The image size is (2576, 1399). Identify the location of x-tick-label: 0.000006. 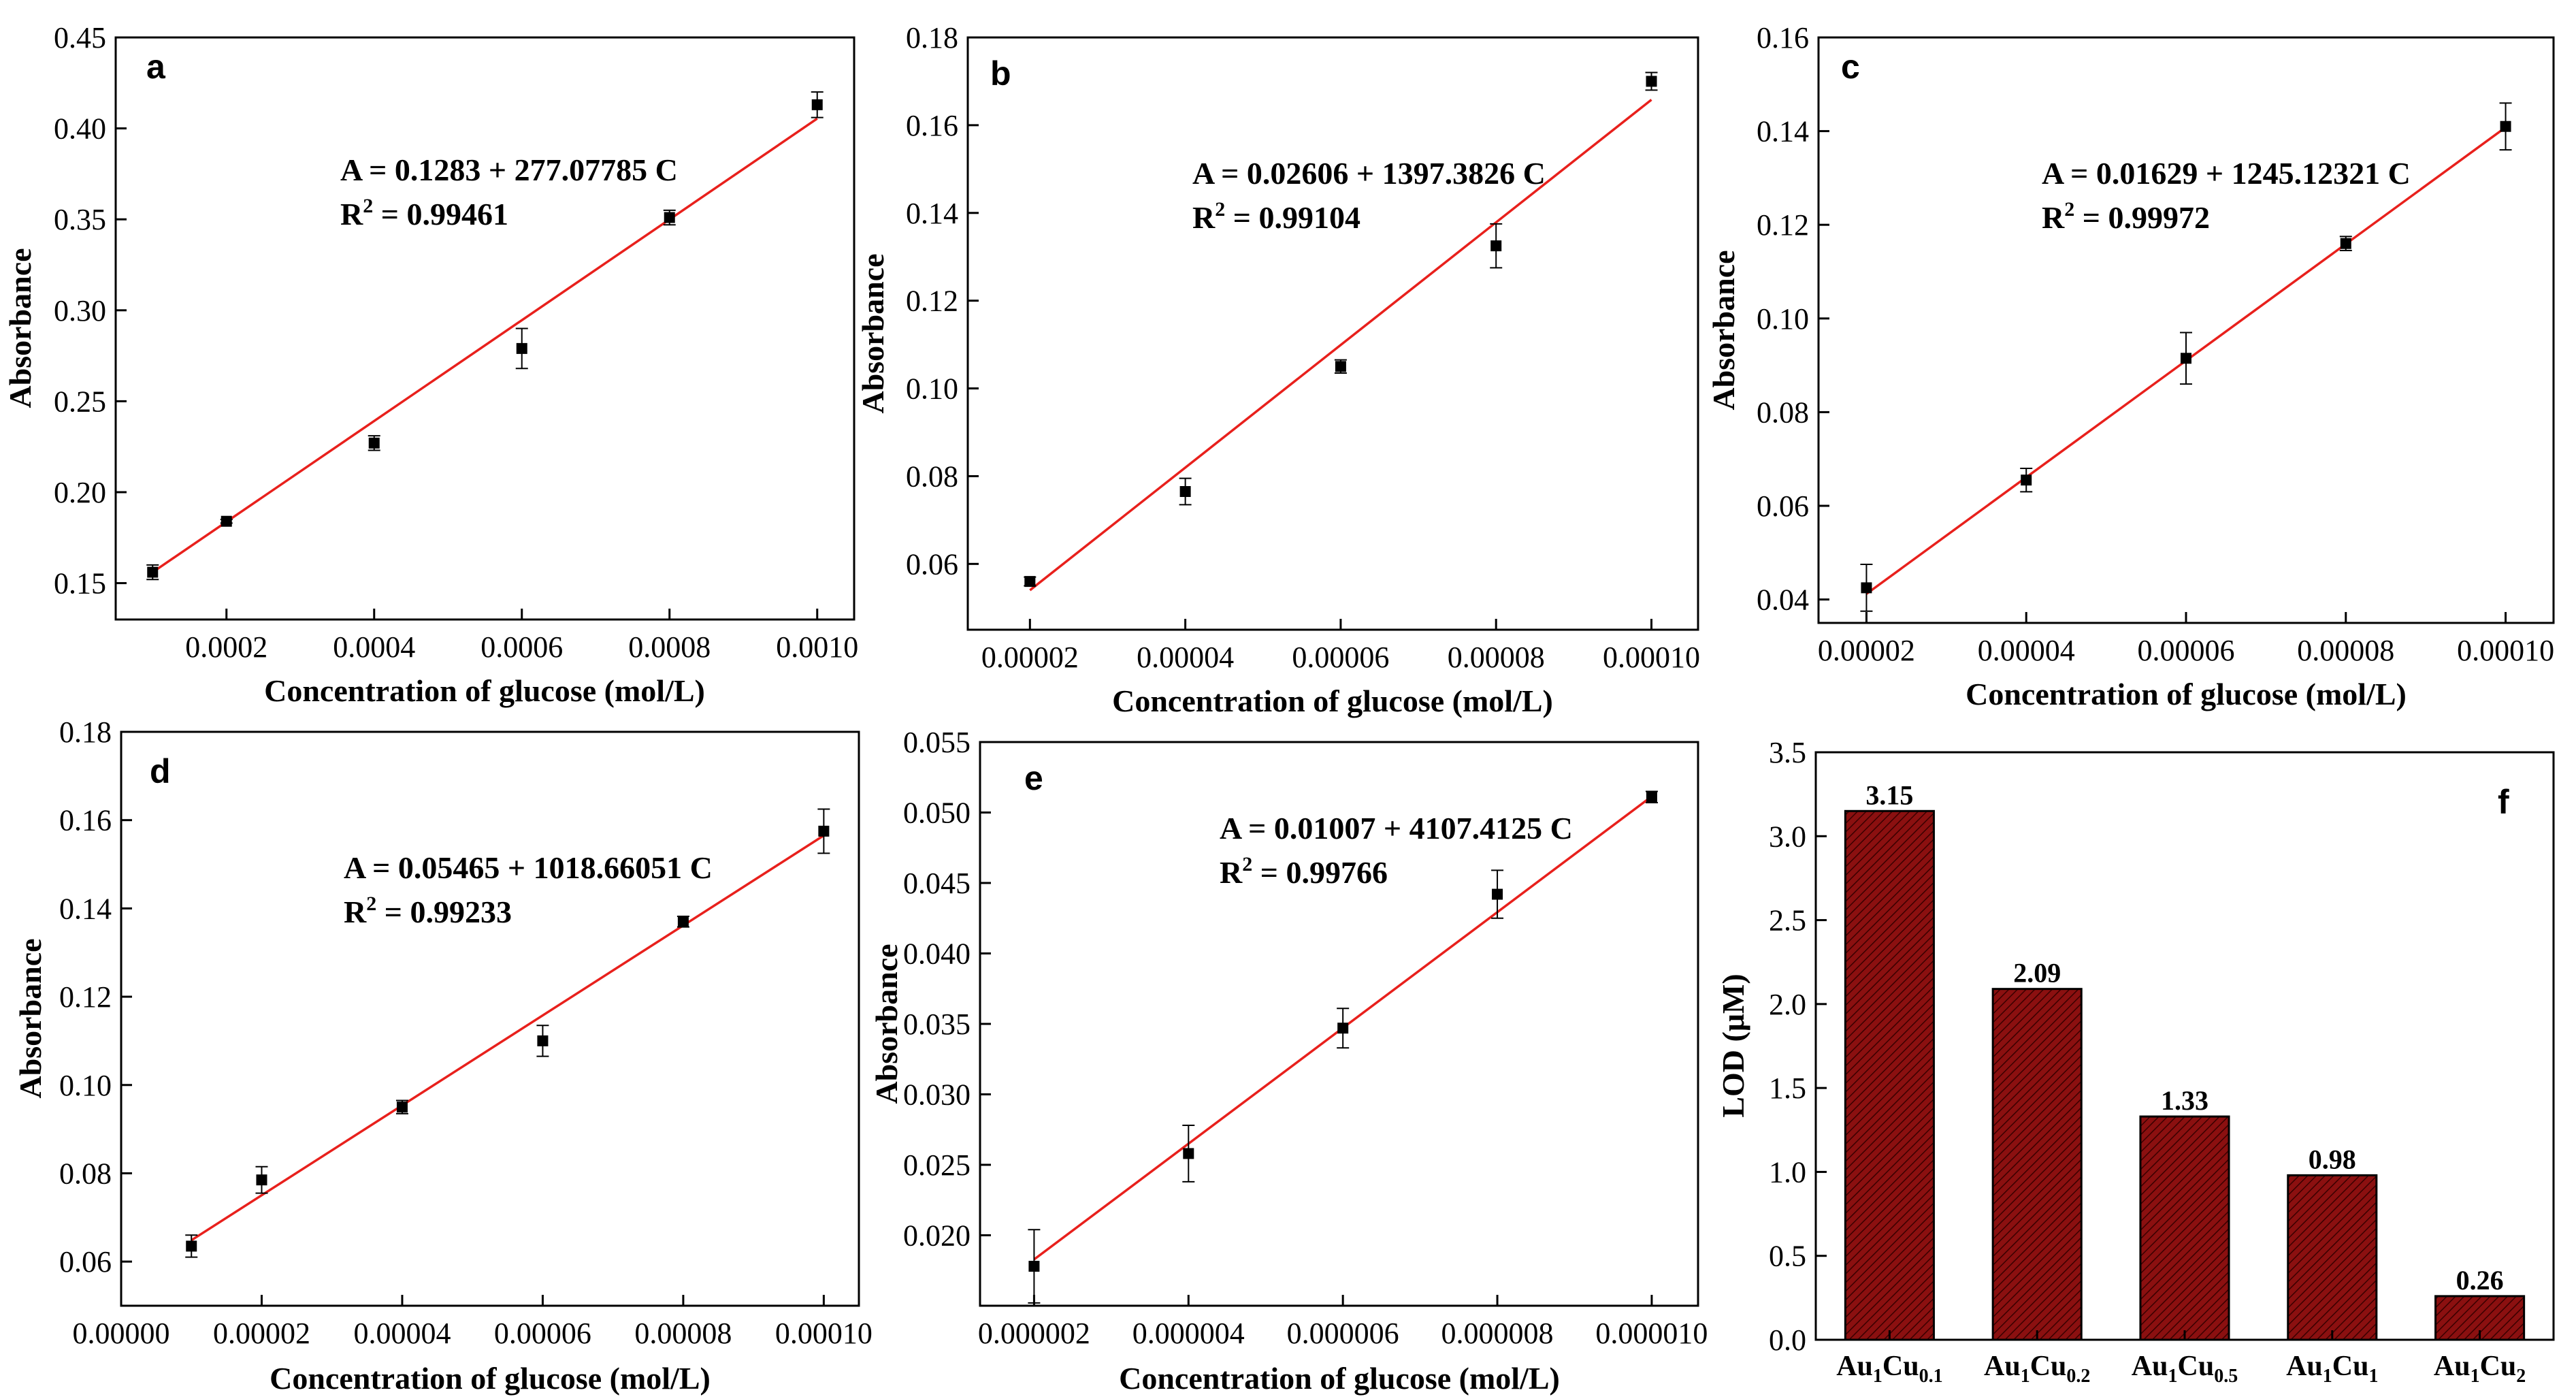
(1343, 1333).